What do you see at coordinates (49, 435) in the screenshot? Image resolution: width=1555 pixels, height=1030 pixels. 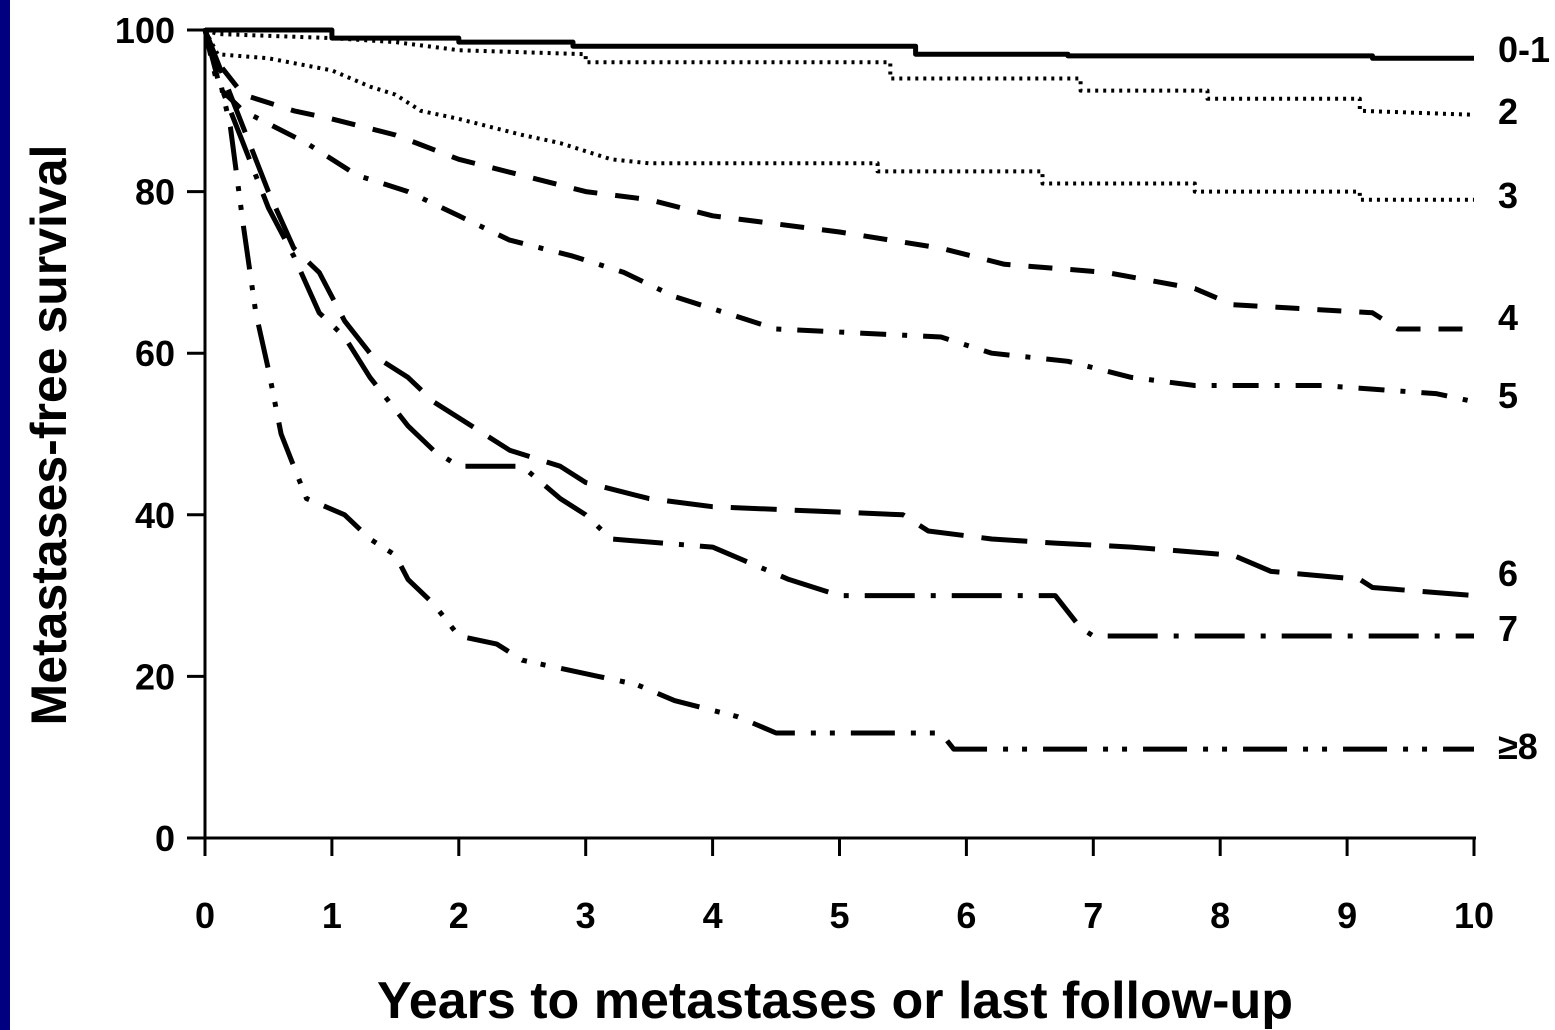 I see `y-axis-title: Metastases-free survival` at bounding box center [49, 435].